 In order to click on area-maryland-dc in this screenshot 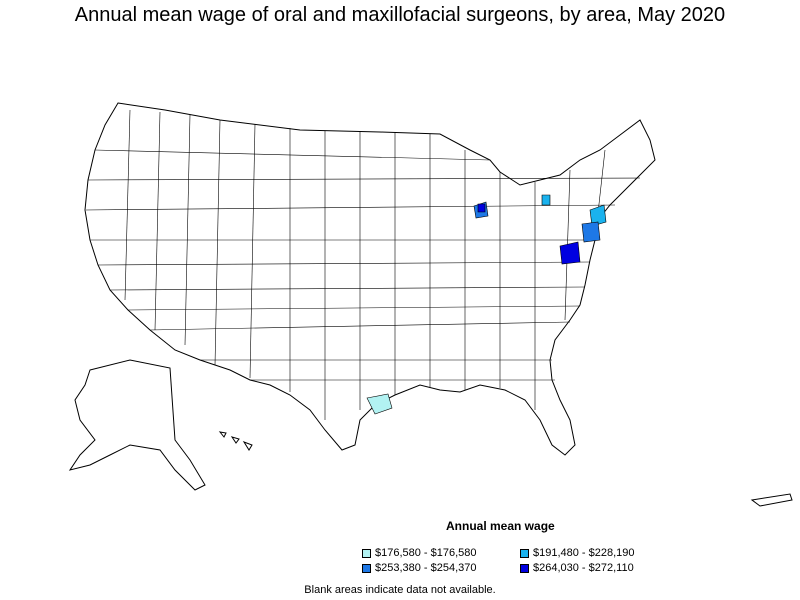, I will do `click(570, 253)`.